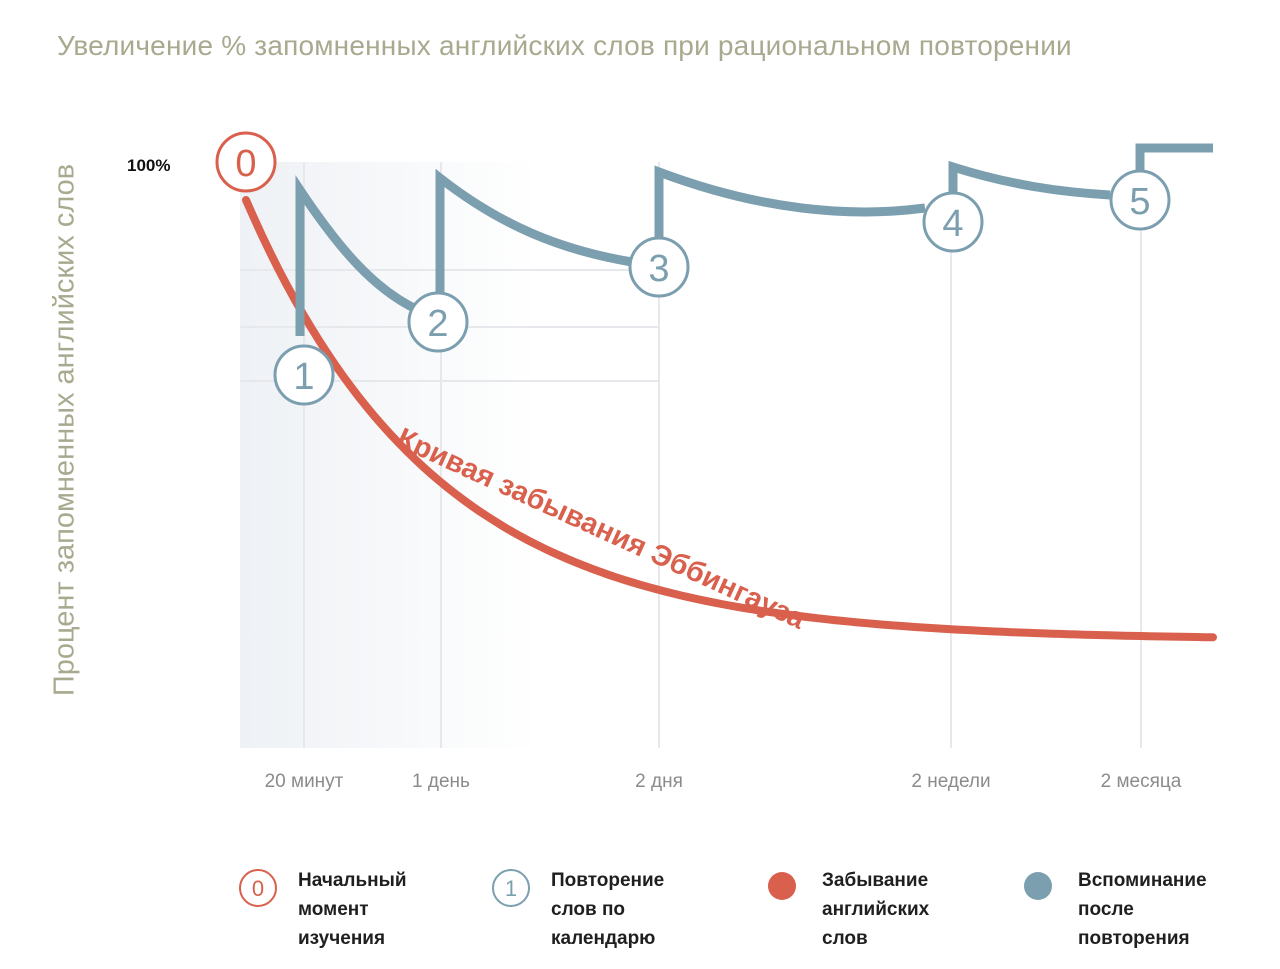  Describe the element at coordinates (1141, 781) in the screenshot. I see `x-tick-label: 2 месяца` at that location.